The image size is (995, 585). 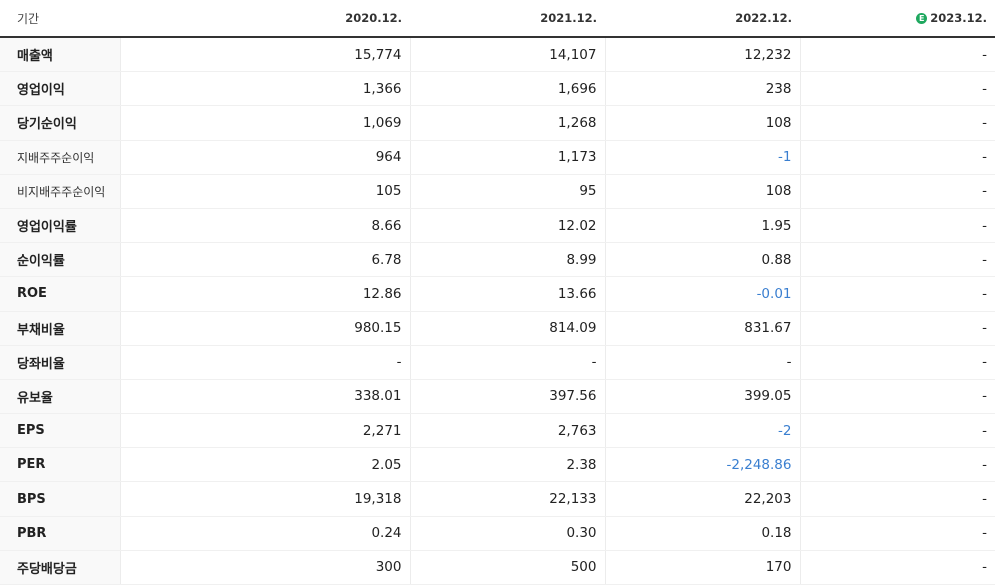 I want to click on table-row: ROE 12.86 13.66 -0.01-, so click(x=497, y=294).